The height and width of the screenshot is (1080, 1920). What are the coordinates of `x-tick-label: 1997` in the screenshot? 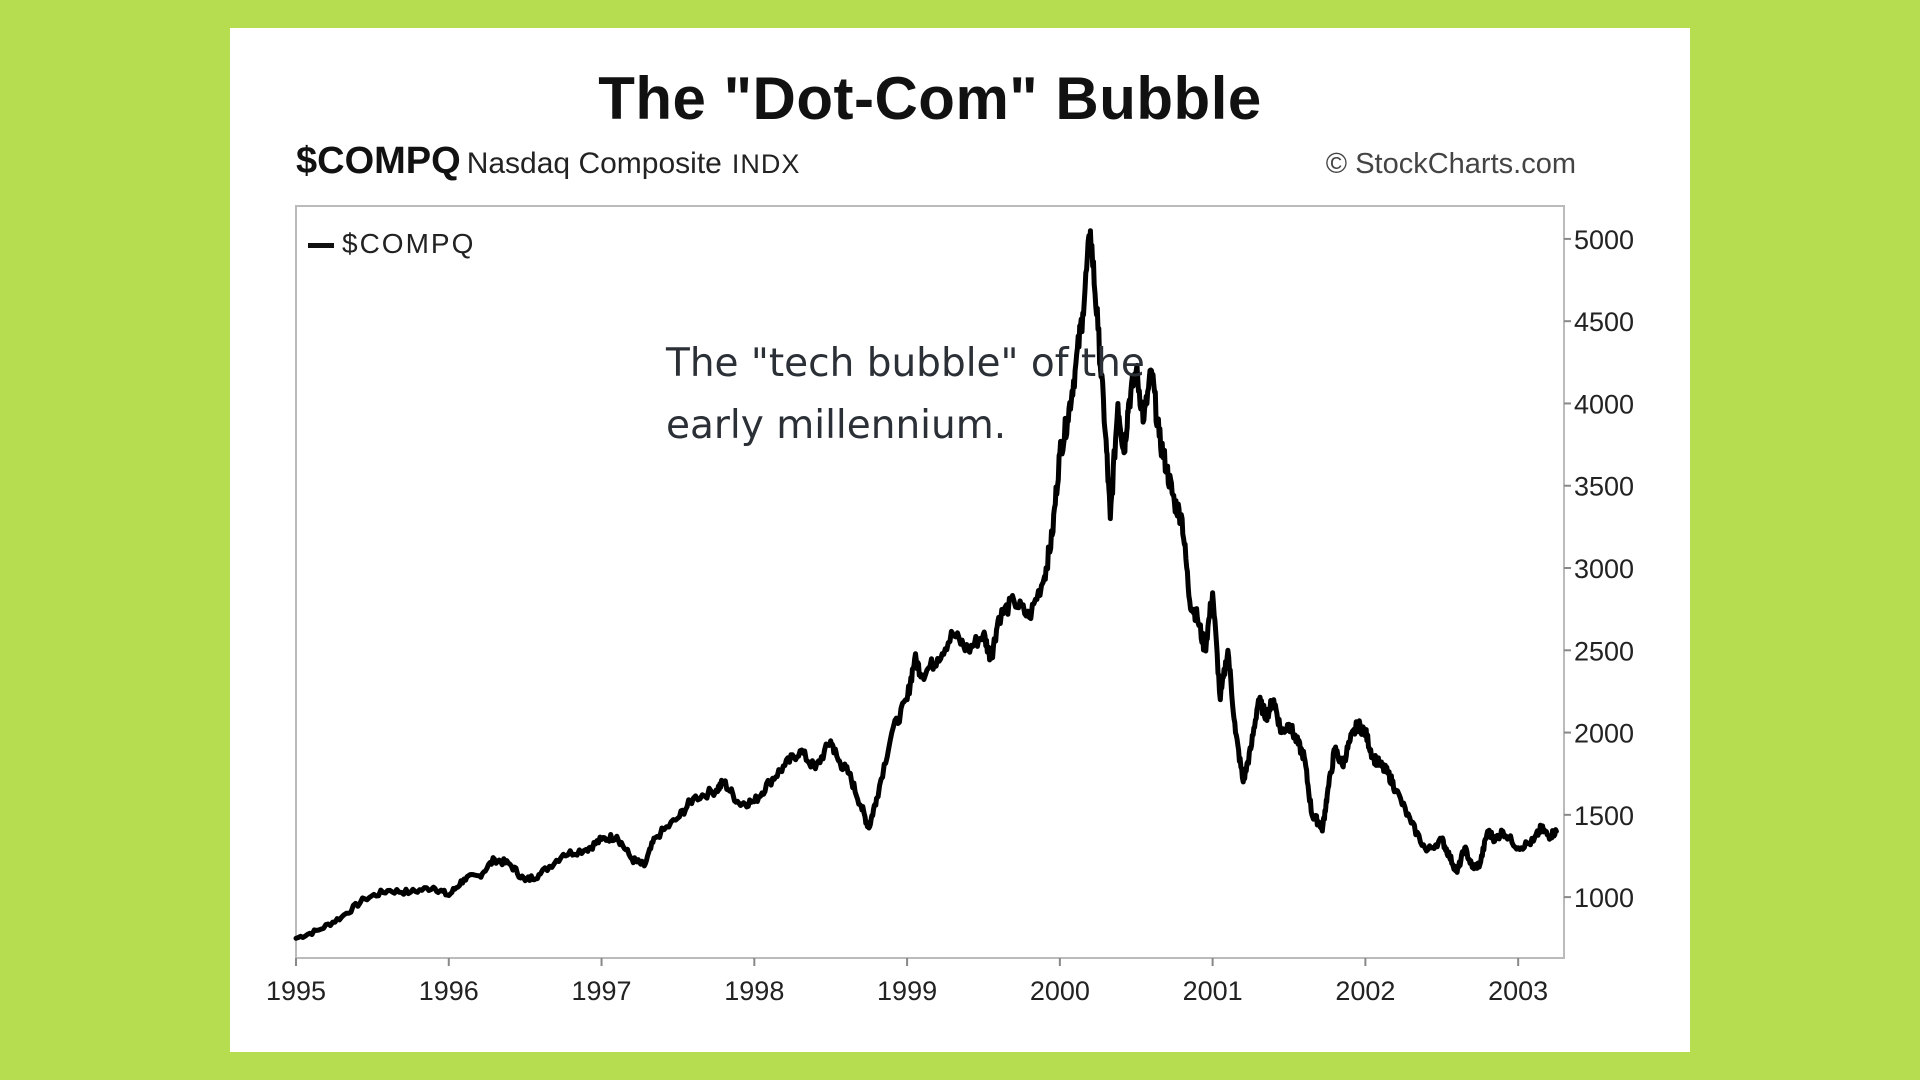 It's located at (602, 991).